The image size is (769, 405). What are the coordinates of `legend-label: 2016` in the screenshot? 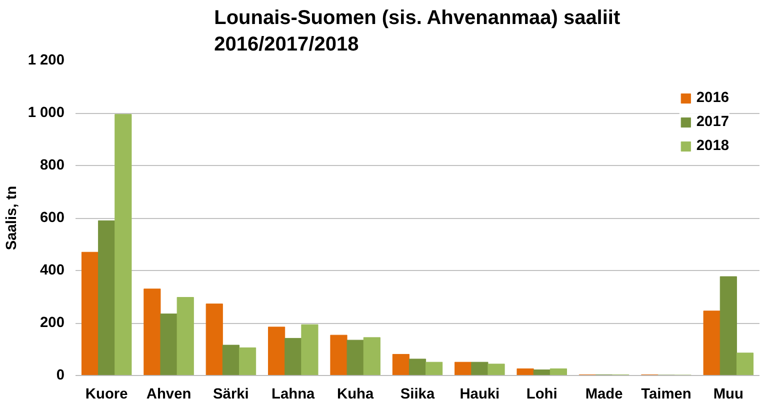 It's located at (712, 98).